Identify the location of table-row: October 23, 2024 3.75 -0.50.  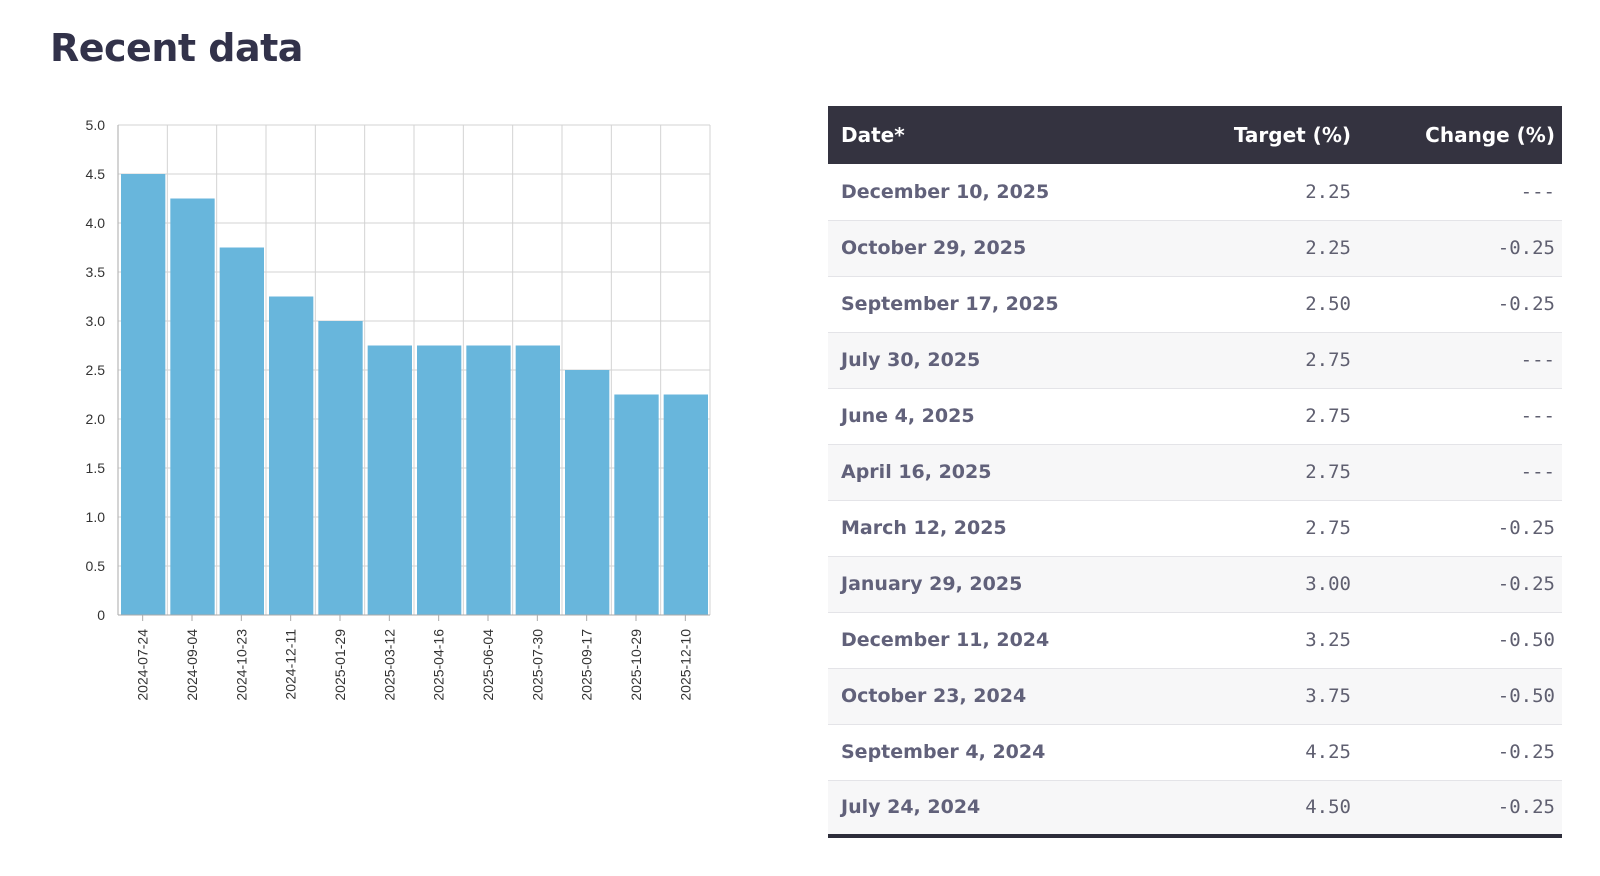
(1195, 696).